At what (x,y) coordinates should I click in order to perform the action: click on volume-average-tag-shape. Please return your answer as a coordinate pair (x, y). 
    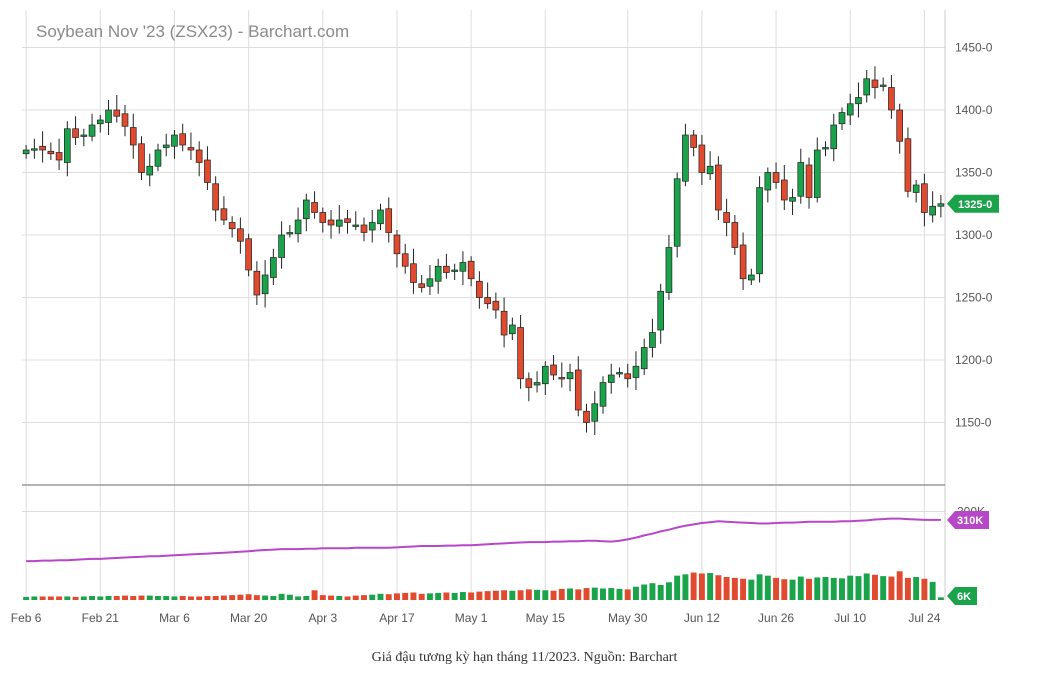
    Looking at the image, I should click on (968, 519).